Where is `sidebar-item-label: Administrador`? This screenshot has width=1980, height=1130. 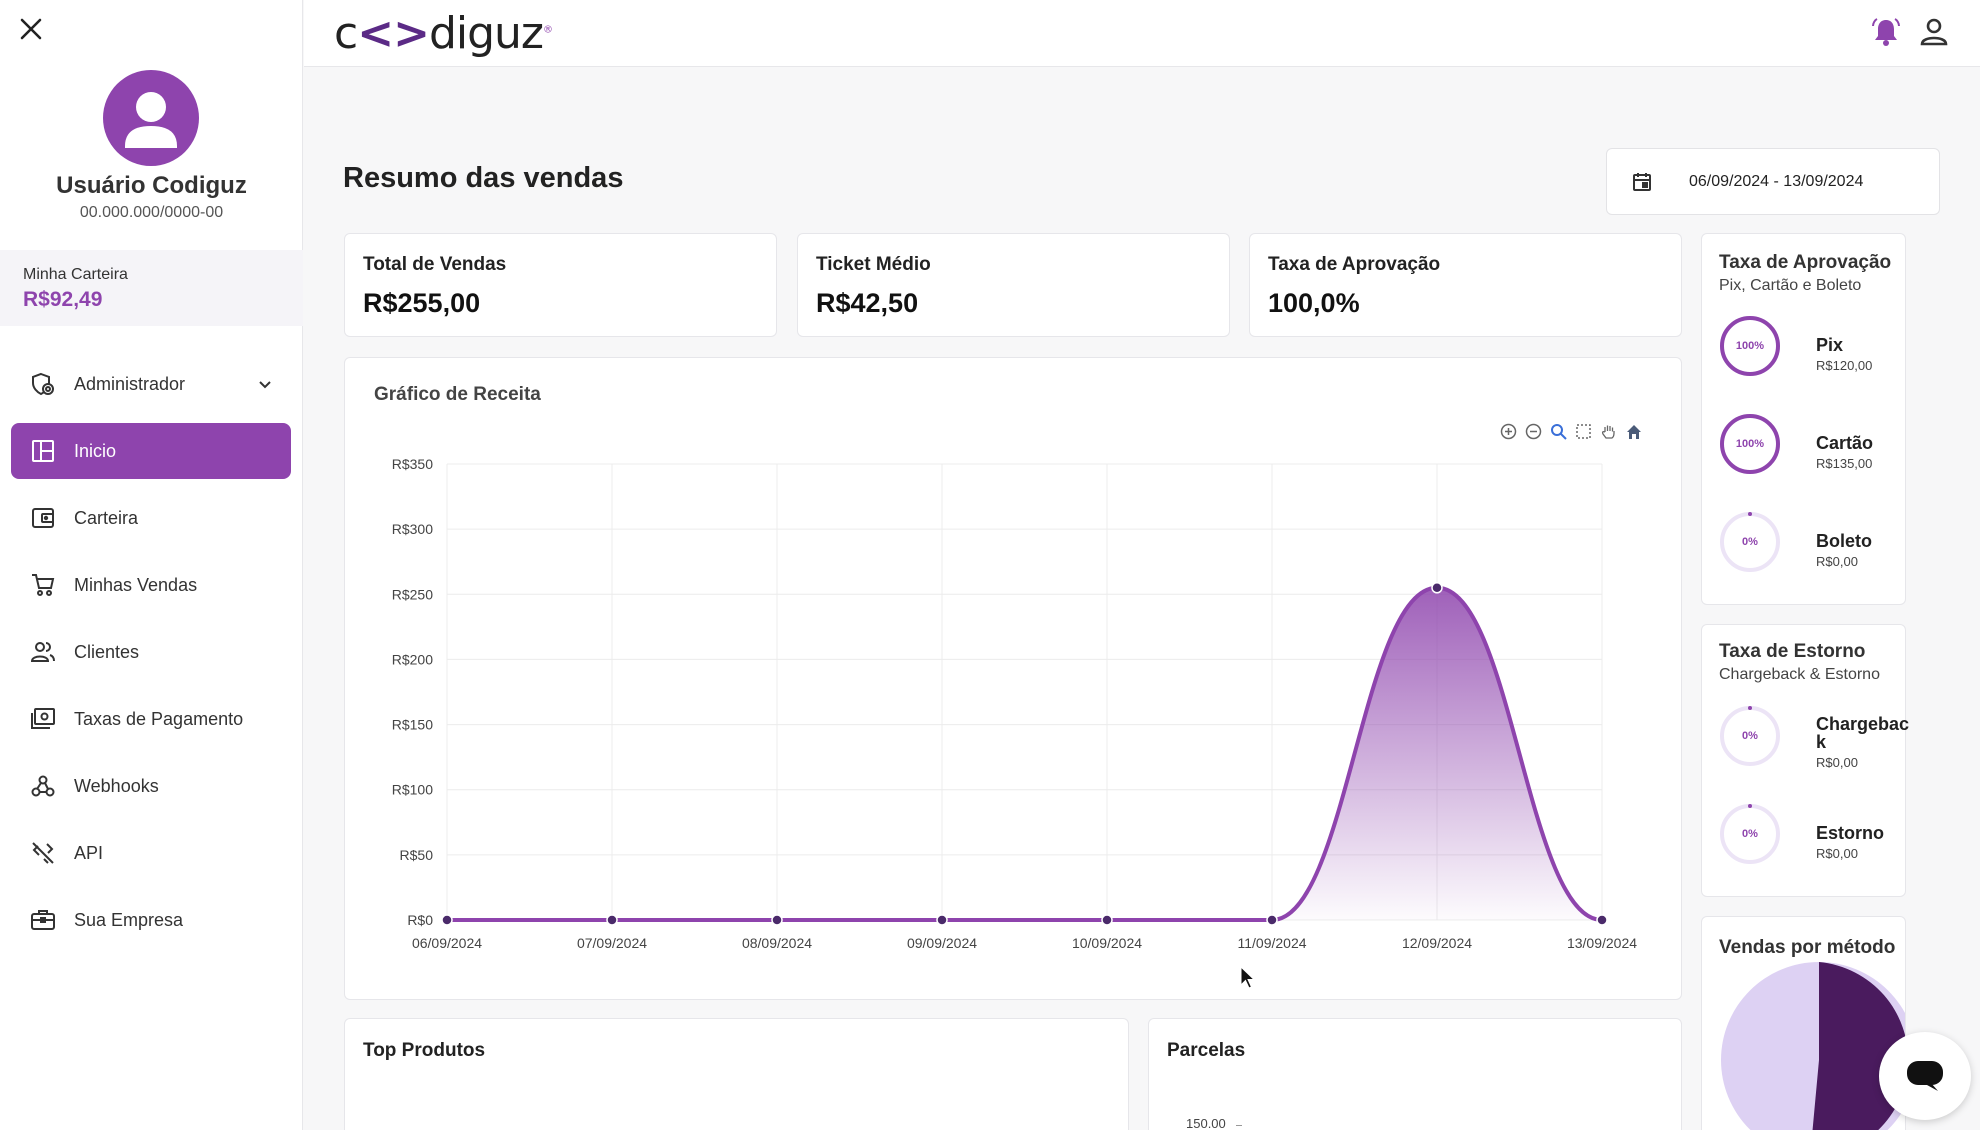 sidebar-item-label: Administrador is located at coordinates (130, 383).